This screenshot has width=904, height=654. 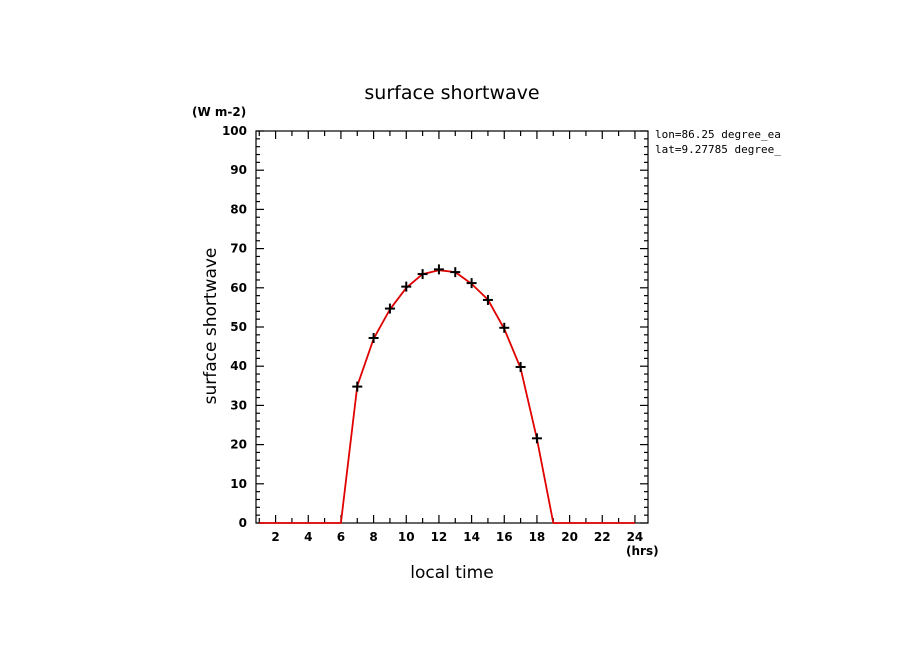 What do you see at coordinates (219, 112) in the screenshot?
I see `y-units-label: (W m-2)` at bounding box center [219, 112].